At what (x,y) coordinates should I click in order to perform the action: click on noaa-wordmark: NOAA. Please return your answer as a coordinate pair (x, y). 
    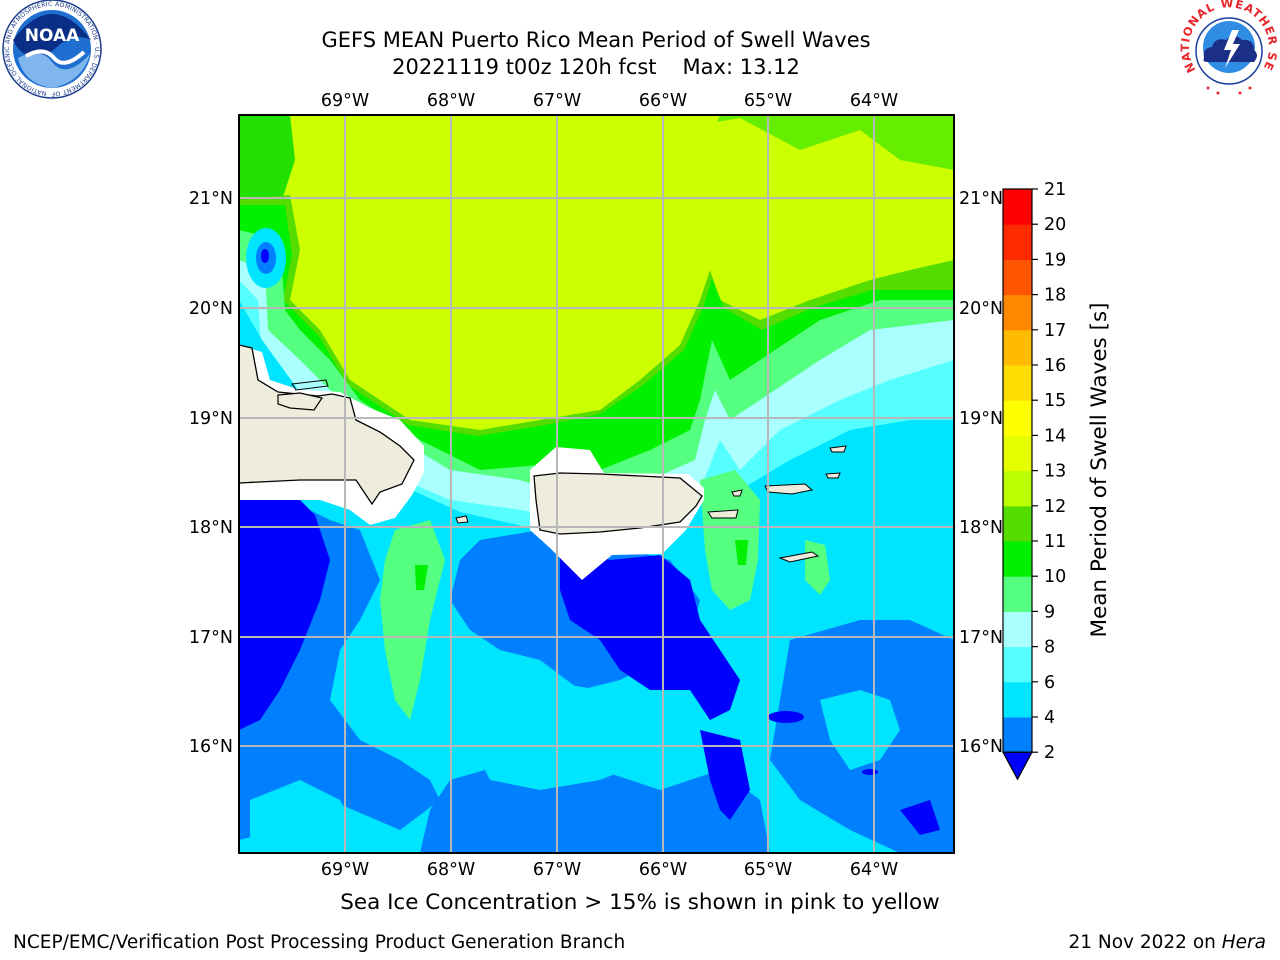
    Looking at the image, I should click on (52, 36).